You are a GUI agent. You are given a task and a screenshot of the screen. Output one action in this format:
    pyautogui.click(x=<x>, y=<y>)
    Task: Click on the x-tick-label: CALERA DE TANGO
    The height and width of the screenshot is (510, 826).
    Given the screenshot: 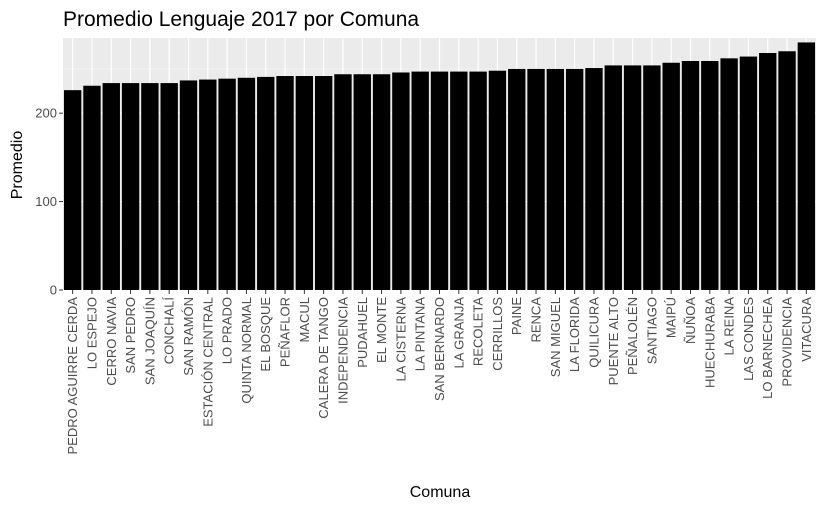 What is the action you would take?
    pyautogui.click(x=323, y=358)
    